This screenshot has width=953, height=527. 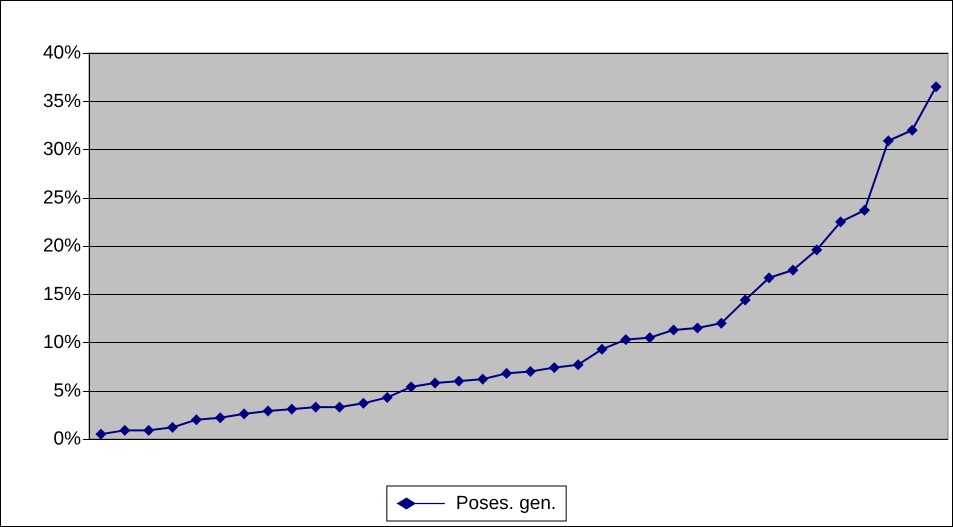 What do you see at coordinates (62, 149) in the screenshot?
I see `y-tick-label: 30%` at bounding box center [62, 149].